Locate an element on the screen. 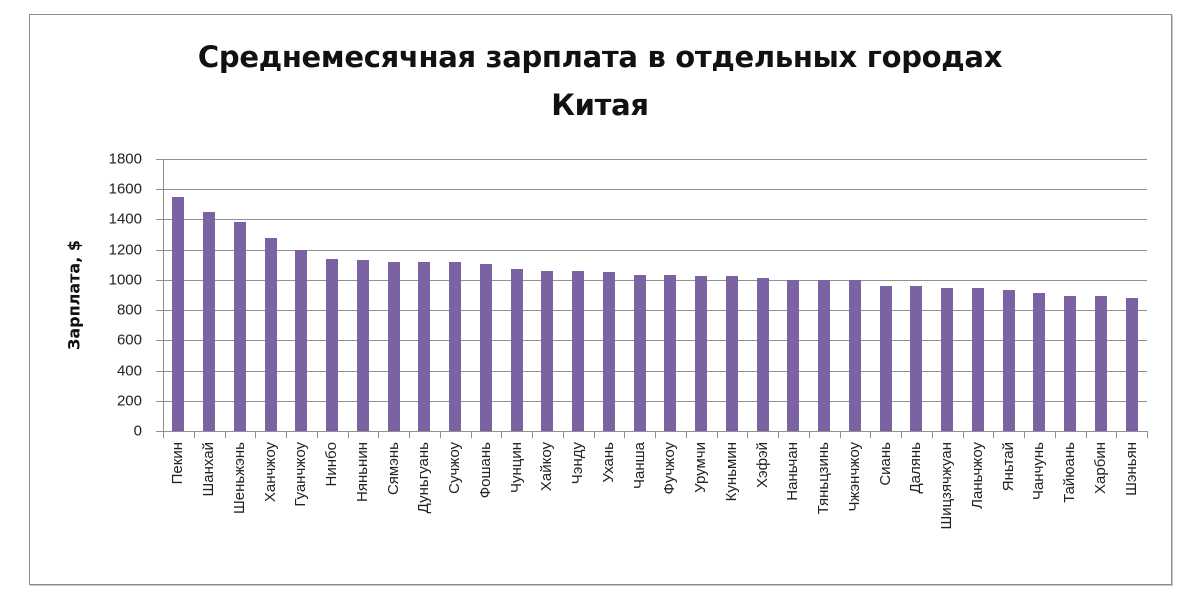  x-category-label: Далянь is located at coordinates (915, 468).